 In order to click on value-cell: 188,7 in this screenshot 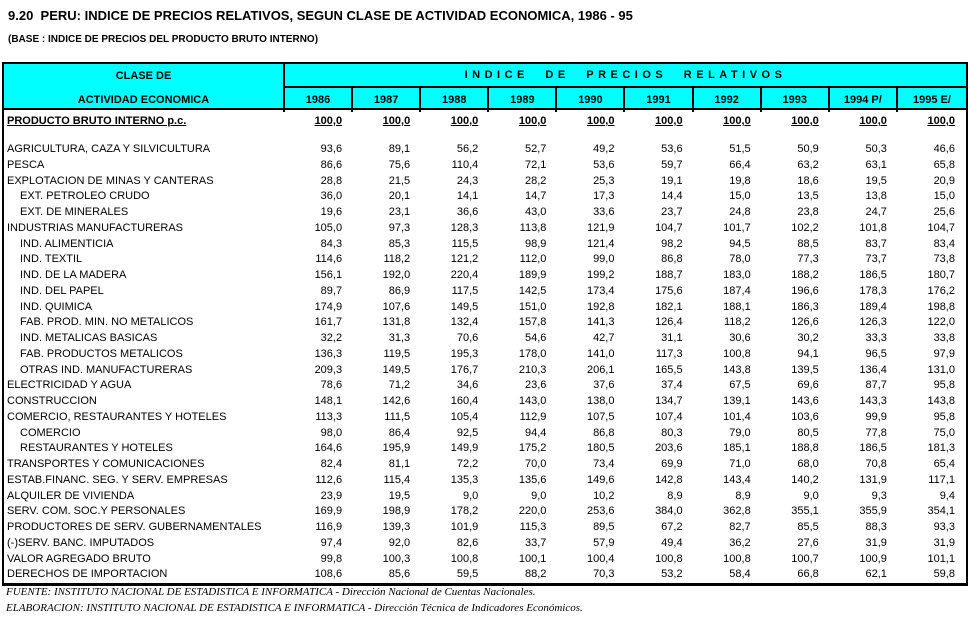, I will do `click(669, 275)`.